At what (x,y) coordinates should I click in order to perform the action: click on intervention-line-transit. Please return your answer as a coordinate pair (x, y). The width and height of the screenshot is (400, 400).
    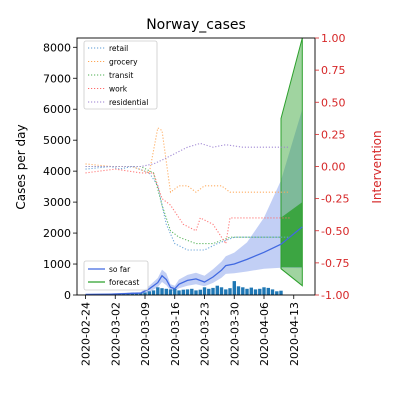
    Looking at the image, I should click on (187, 205).